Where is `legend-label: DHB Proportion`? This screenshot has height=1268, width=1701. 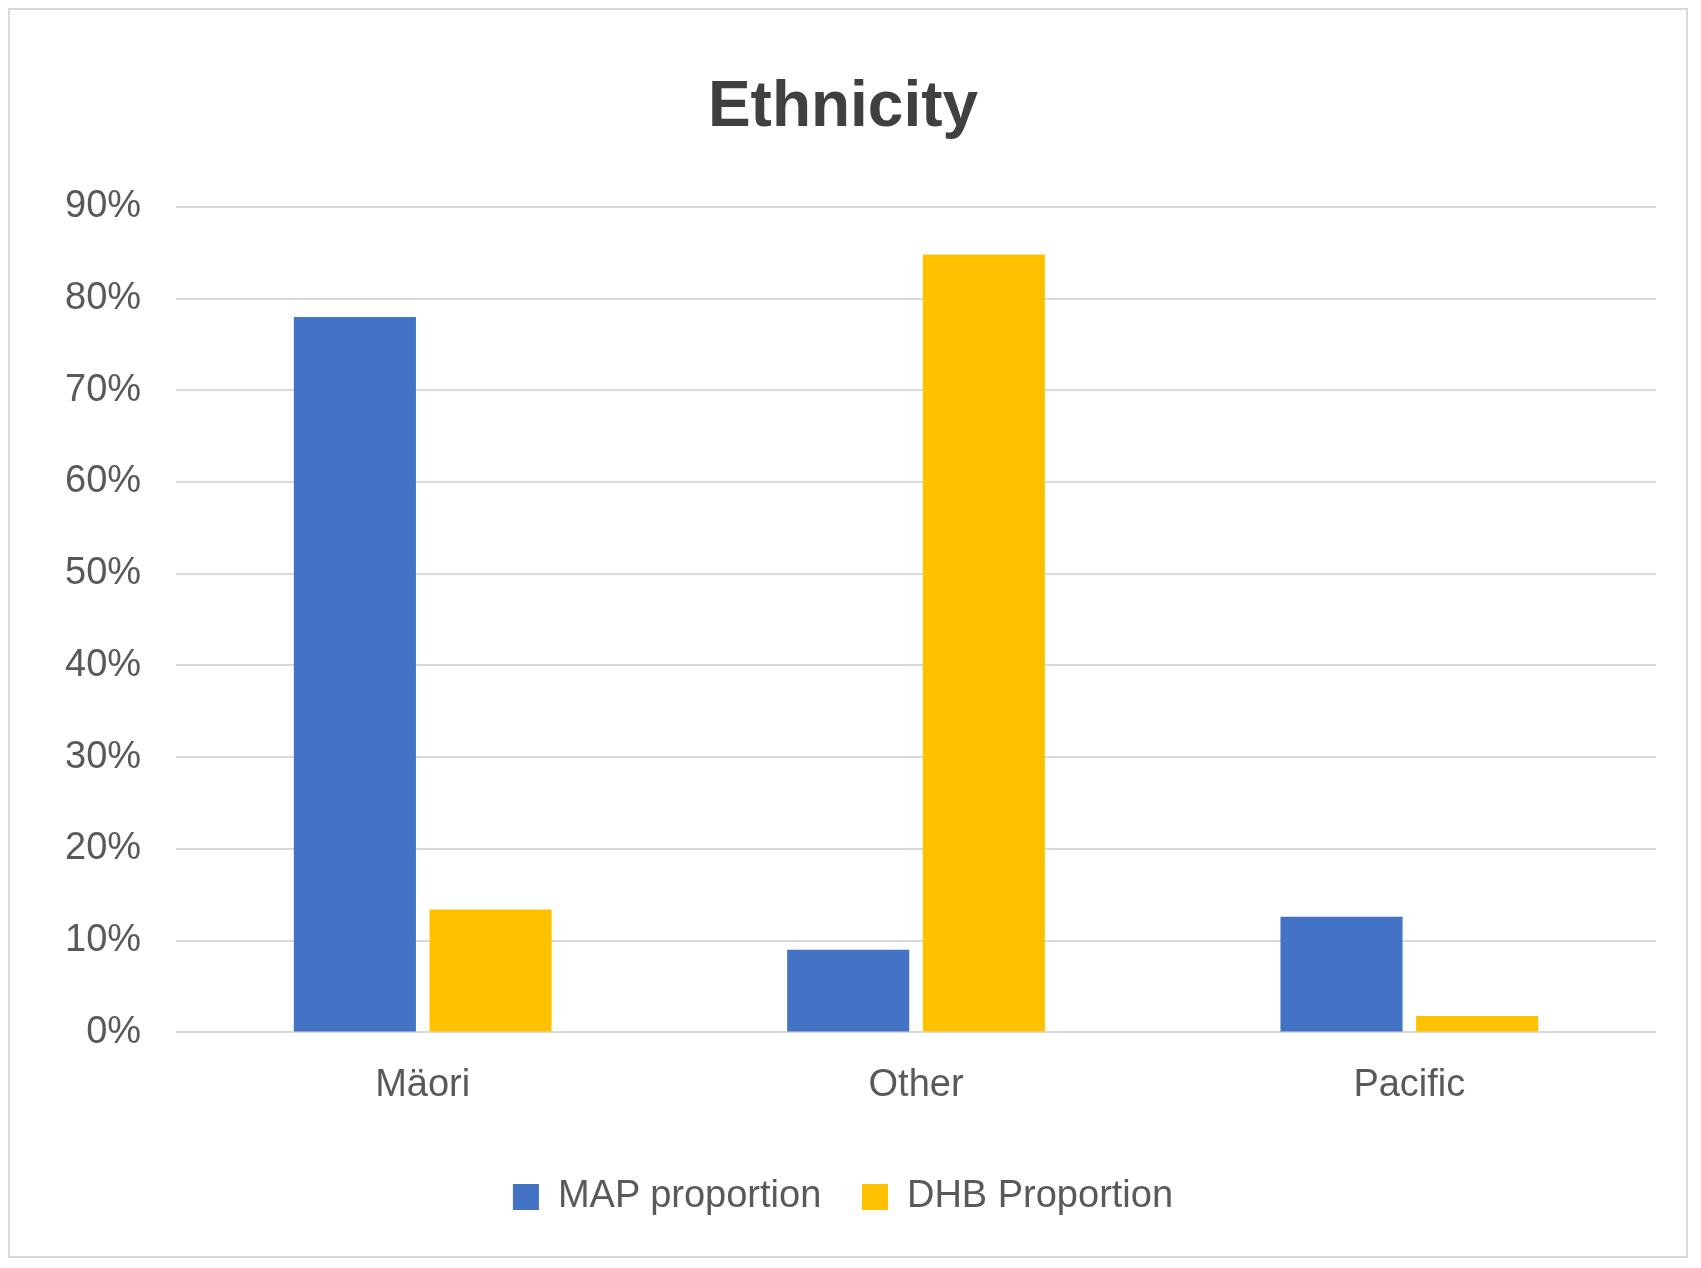 legend-label: DHB Proportion is located at coordinates (1040, 1194).